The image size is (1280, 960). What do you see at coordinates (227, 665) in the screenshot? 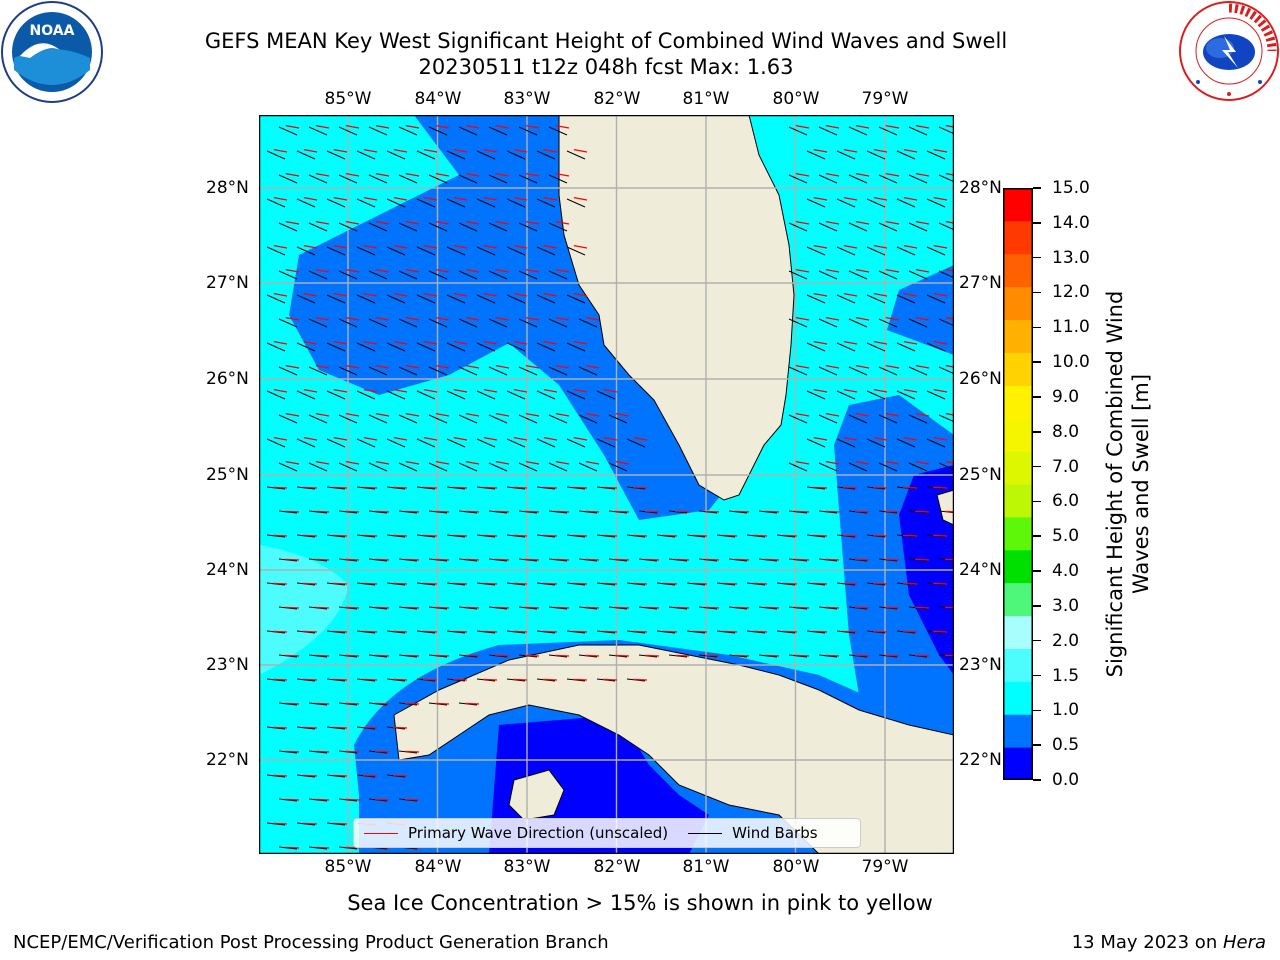
I see `lat-label-left: 23°N` at bounding box center [227, 665].